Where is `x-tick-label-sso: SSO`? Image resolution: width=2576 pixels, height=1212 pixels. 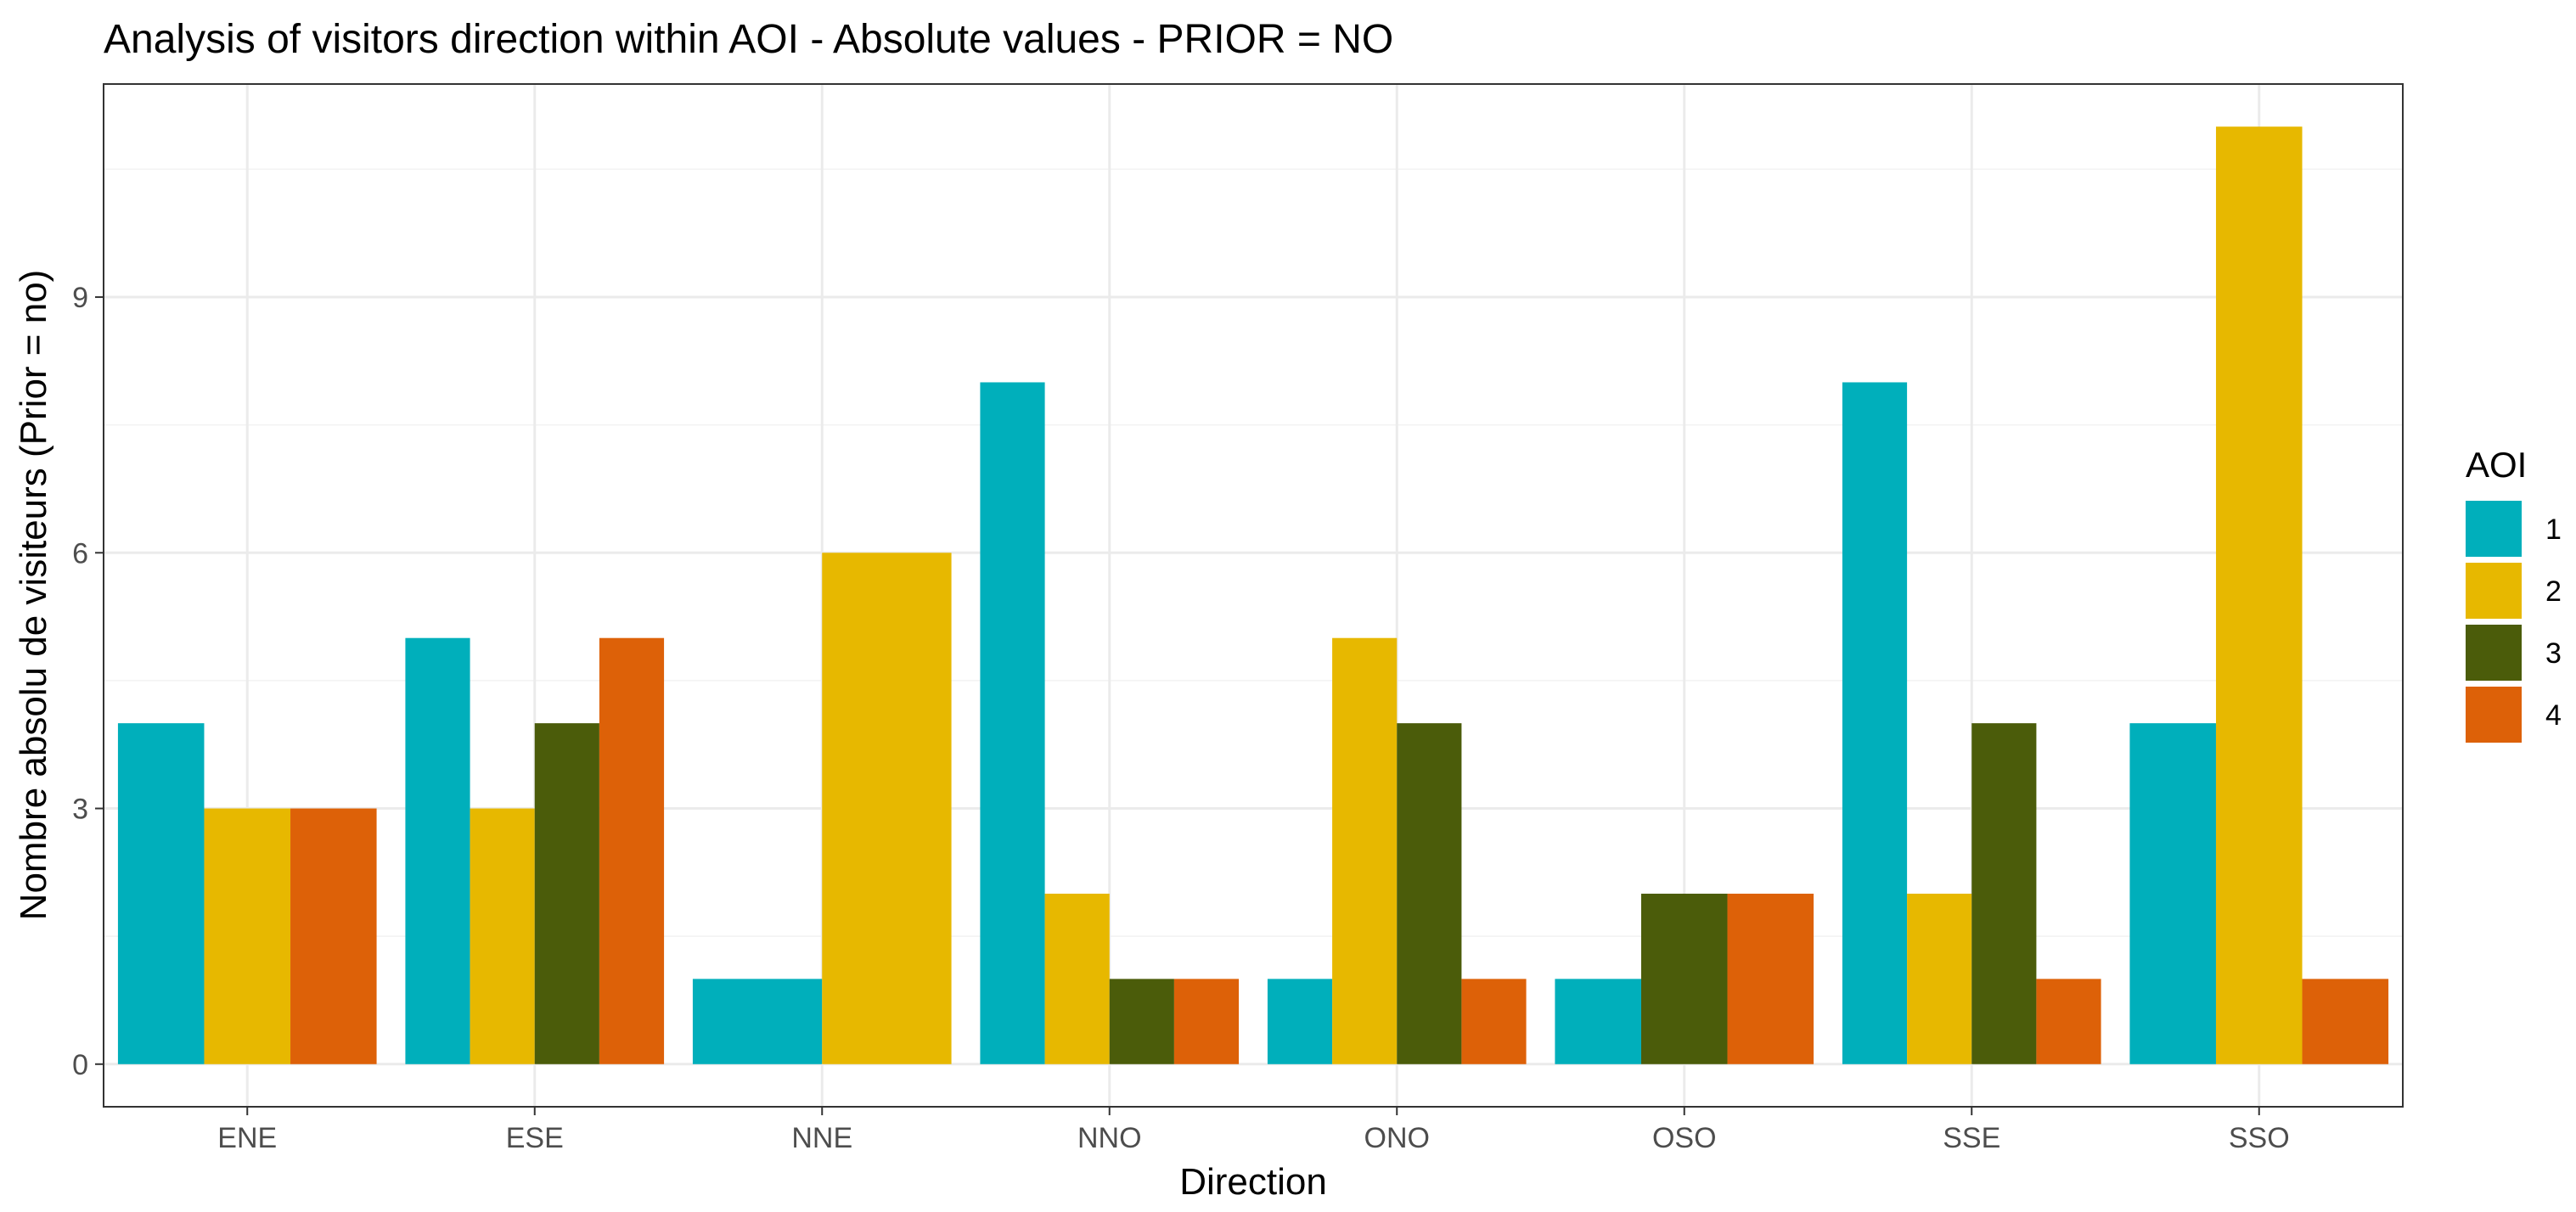
x-tick-label-sso: SSO is located at coordinates (2259, 1138).